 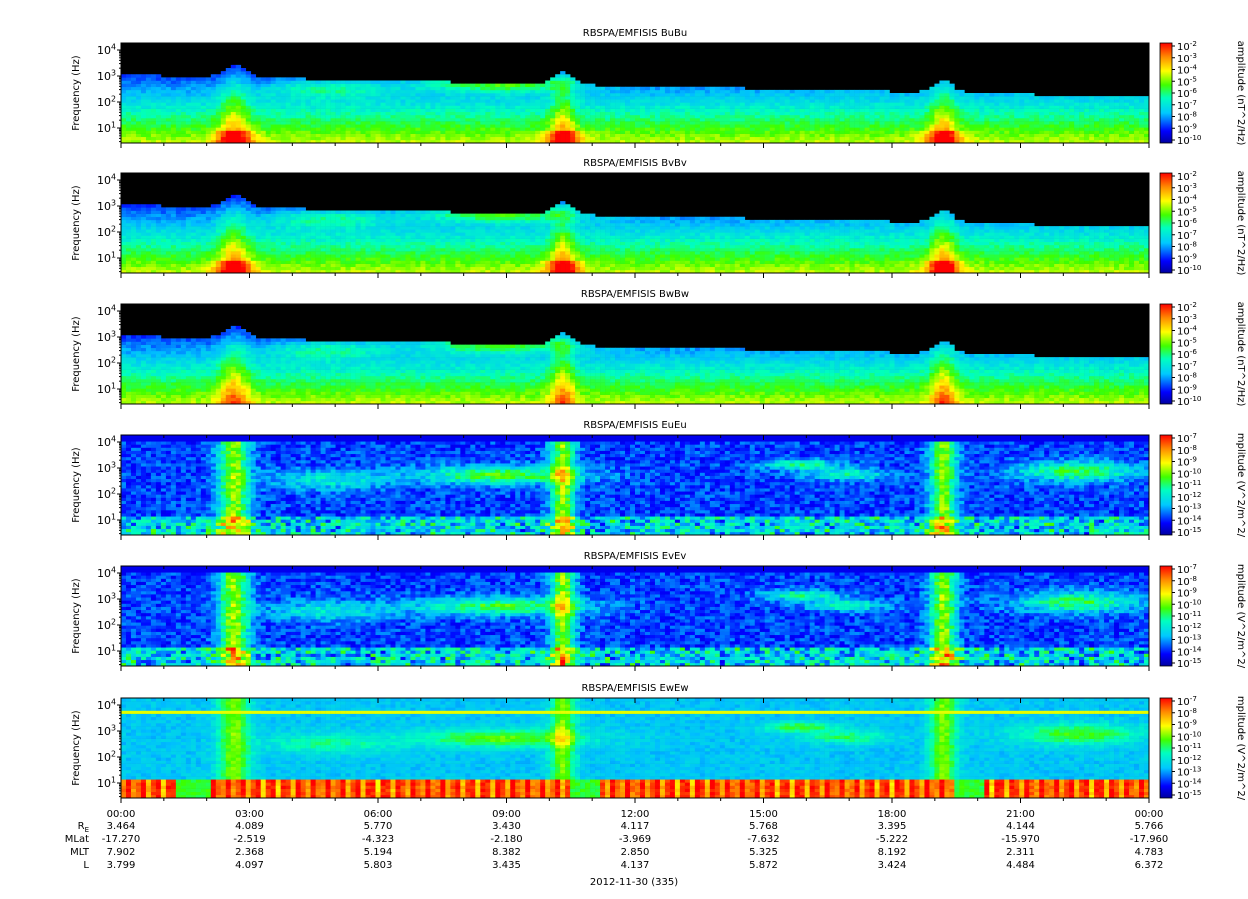 What do you see at coordinates (76, 93) in the screenshot?
I see `y-axis-label: Frequency (Hz)` at bounding box center [76, 93].